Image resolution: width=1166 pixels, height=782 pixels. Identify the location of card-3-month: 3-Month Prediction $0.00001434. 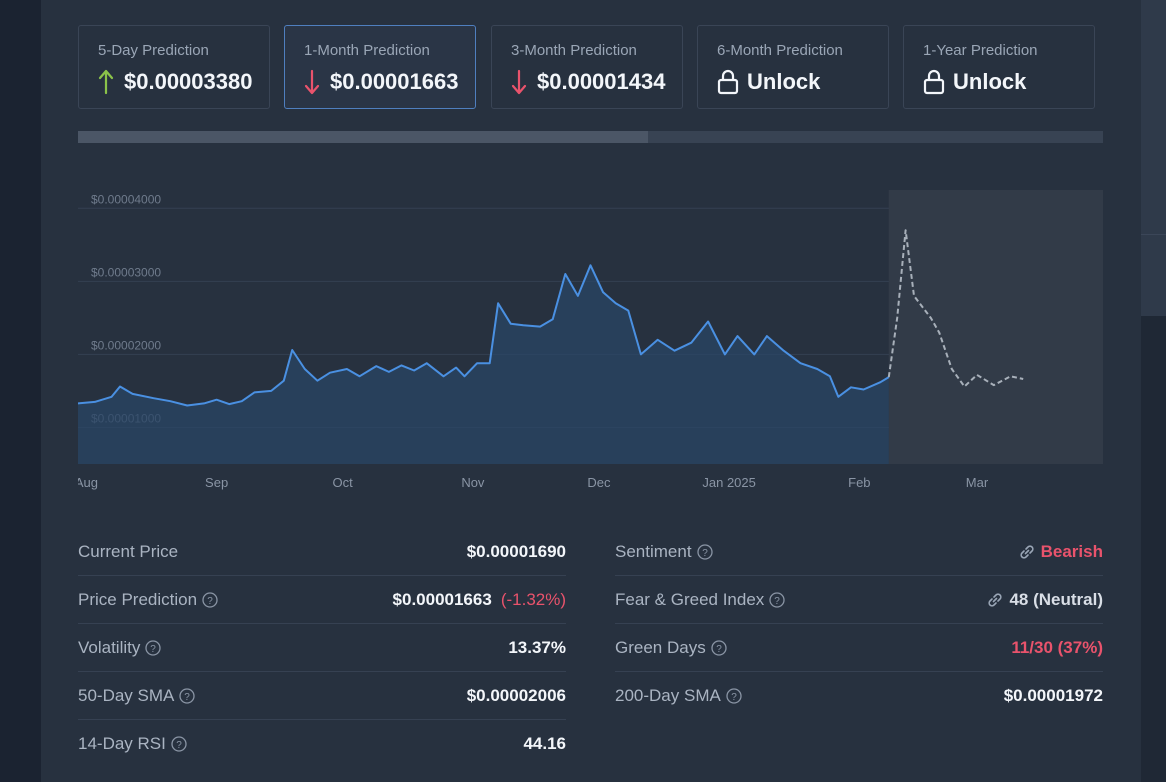
(587, 67).